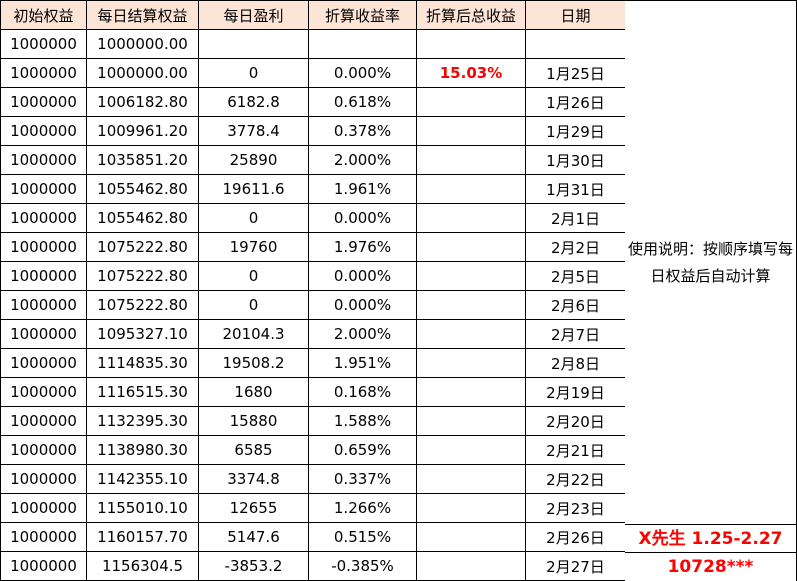  I want to click on cell: 19508.2, so click(253, 363).